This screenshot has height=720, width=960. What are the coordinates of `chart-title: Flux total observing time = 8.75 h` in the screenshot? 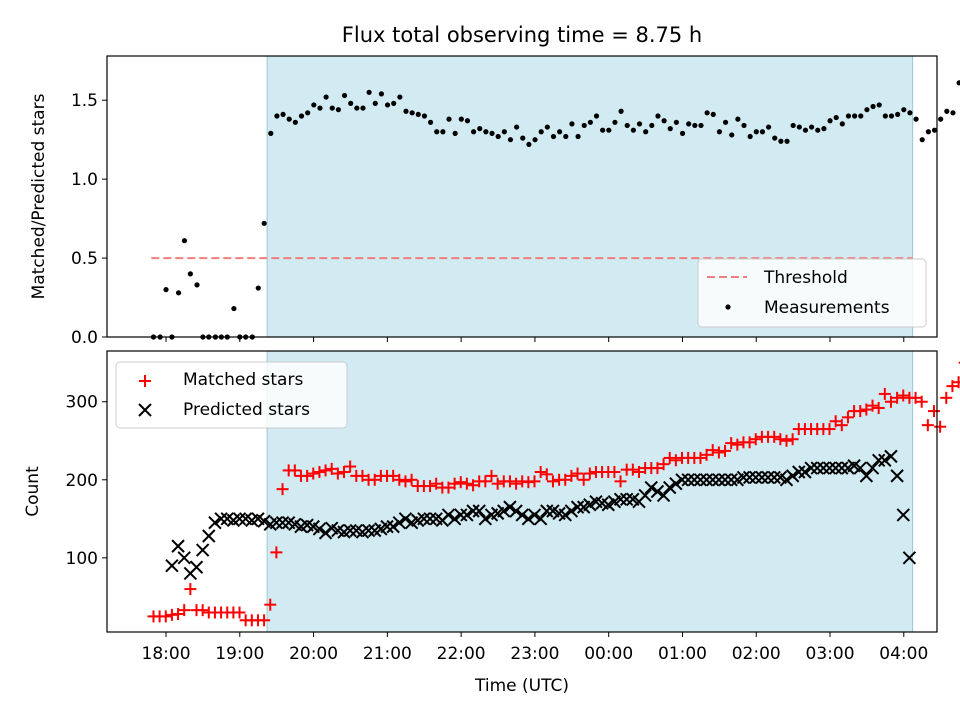 It's located at (522, 35).